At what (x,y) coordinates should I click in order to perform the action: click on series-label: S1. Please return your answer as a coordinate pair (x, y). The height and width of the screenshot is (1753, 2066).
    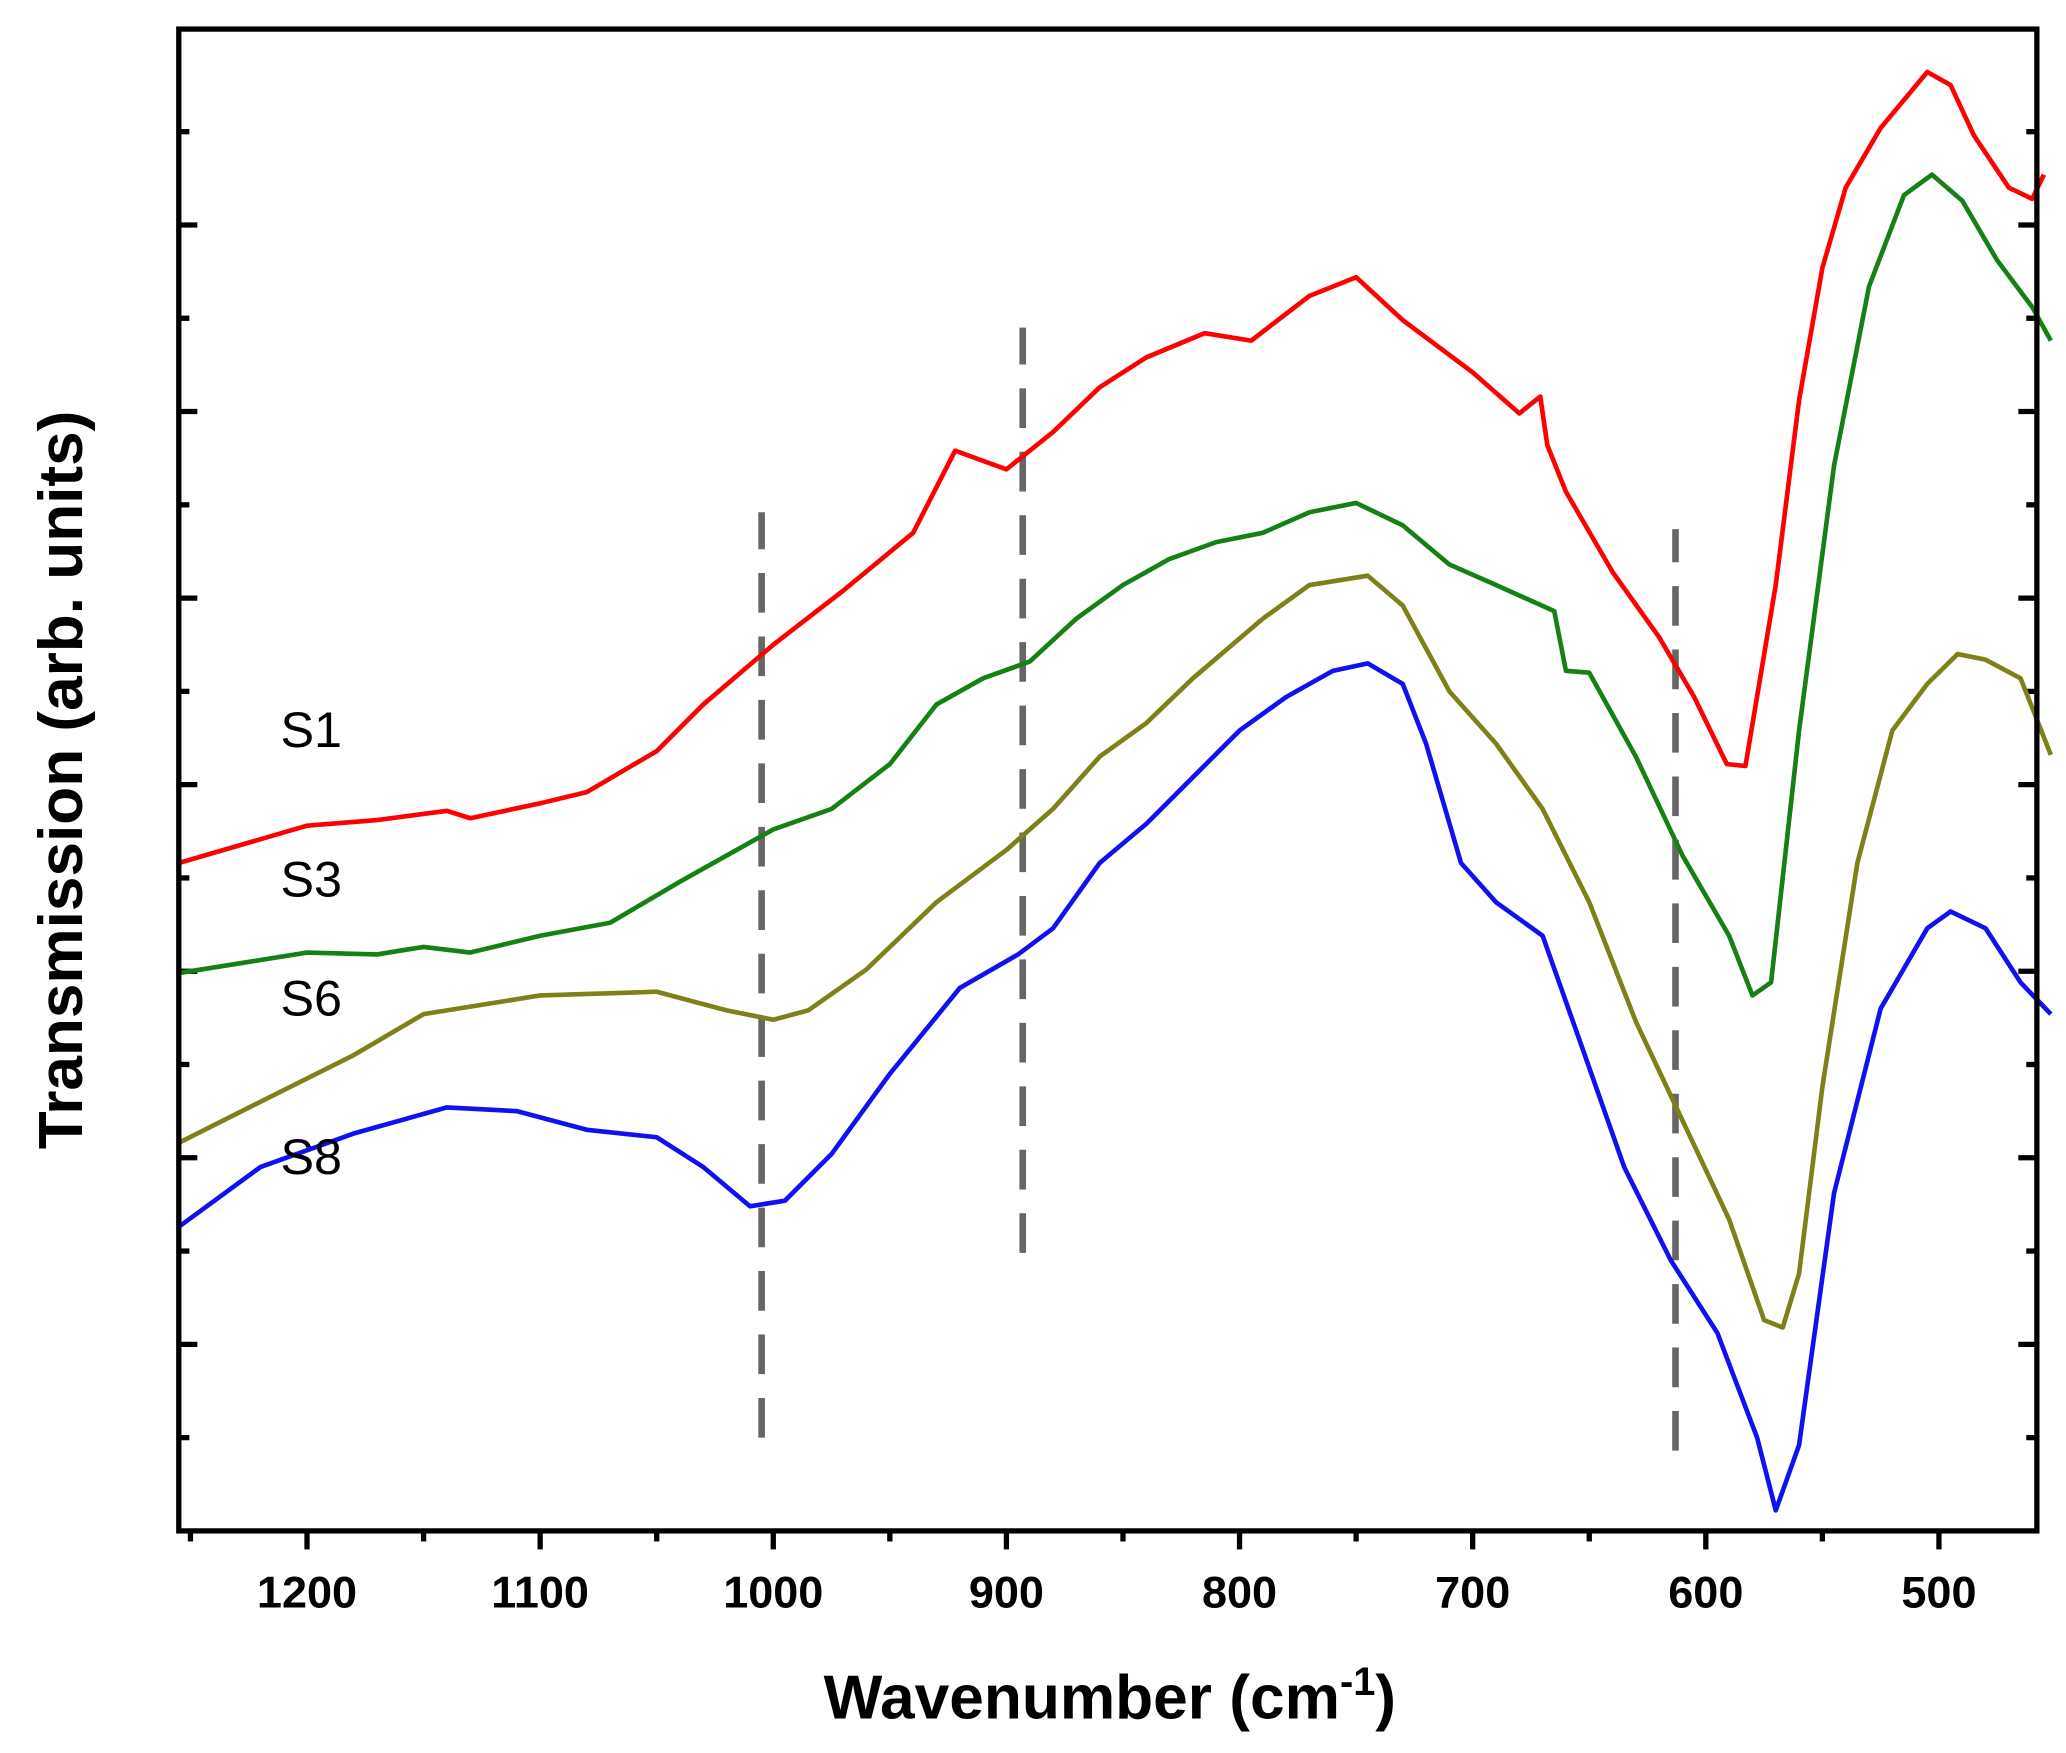
    Looking at the image, I should click on (311, 729).